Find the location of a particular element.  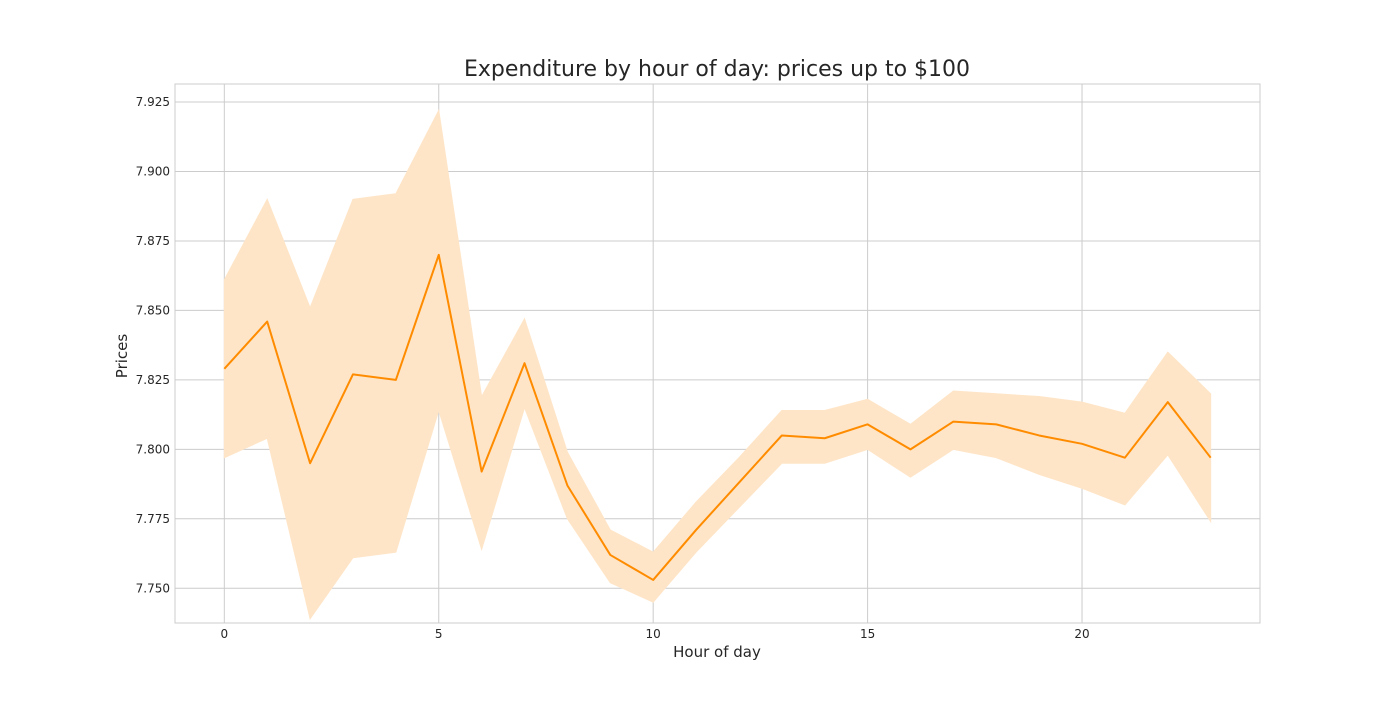

y-tick-label: 7.775 is located at coordinates (153, 519).